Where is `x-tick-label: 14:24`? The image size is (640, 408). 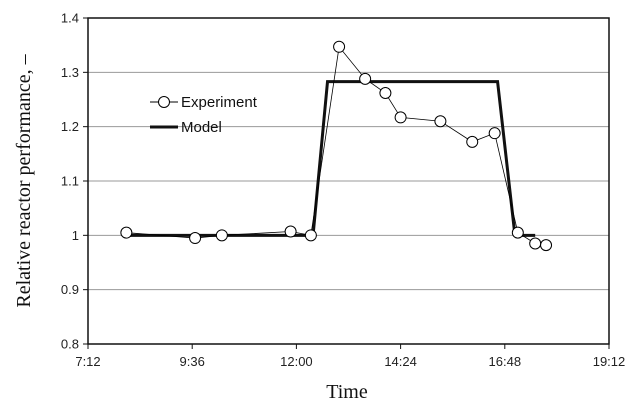 x-tick-label: 14:24 is located at coordinates (400, 361).